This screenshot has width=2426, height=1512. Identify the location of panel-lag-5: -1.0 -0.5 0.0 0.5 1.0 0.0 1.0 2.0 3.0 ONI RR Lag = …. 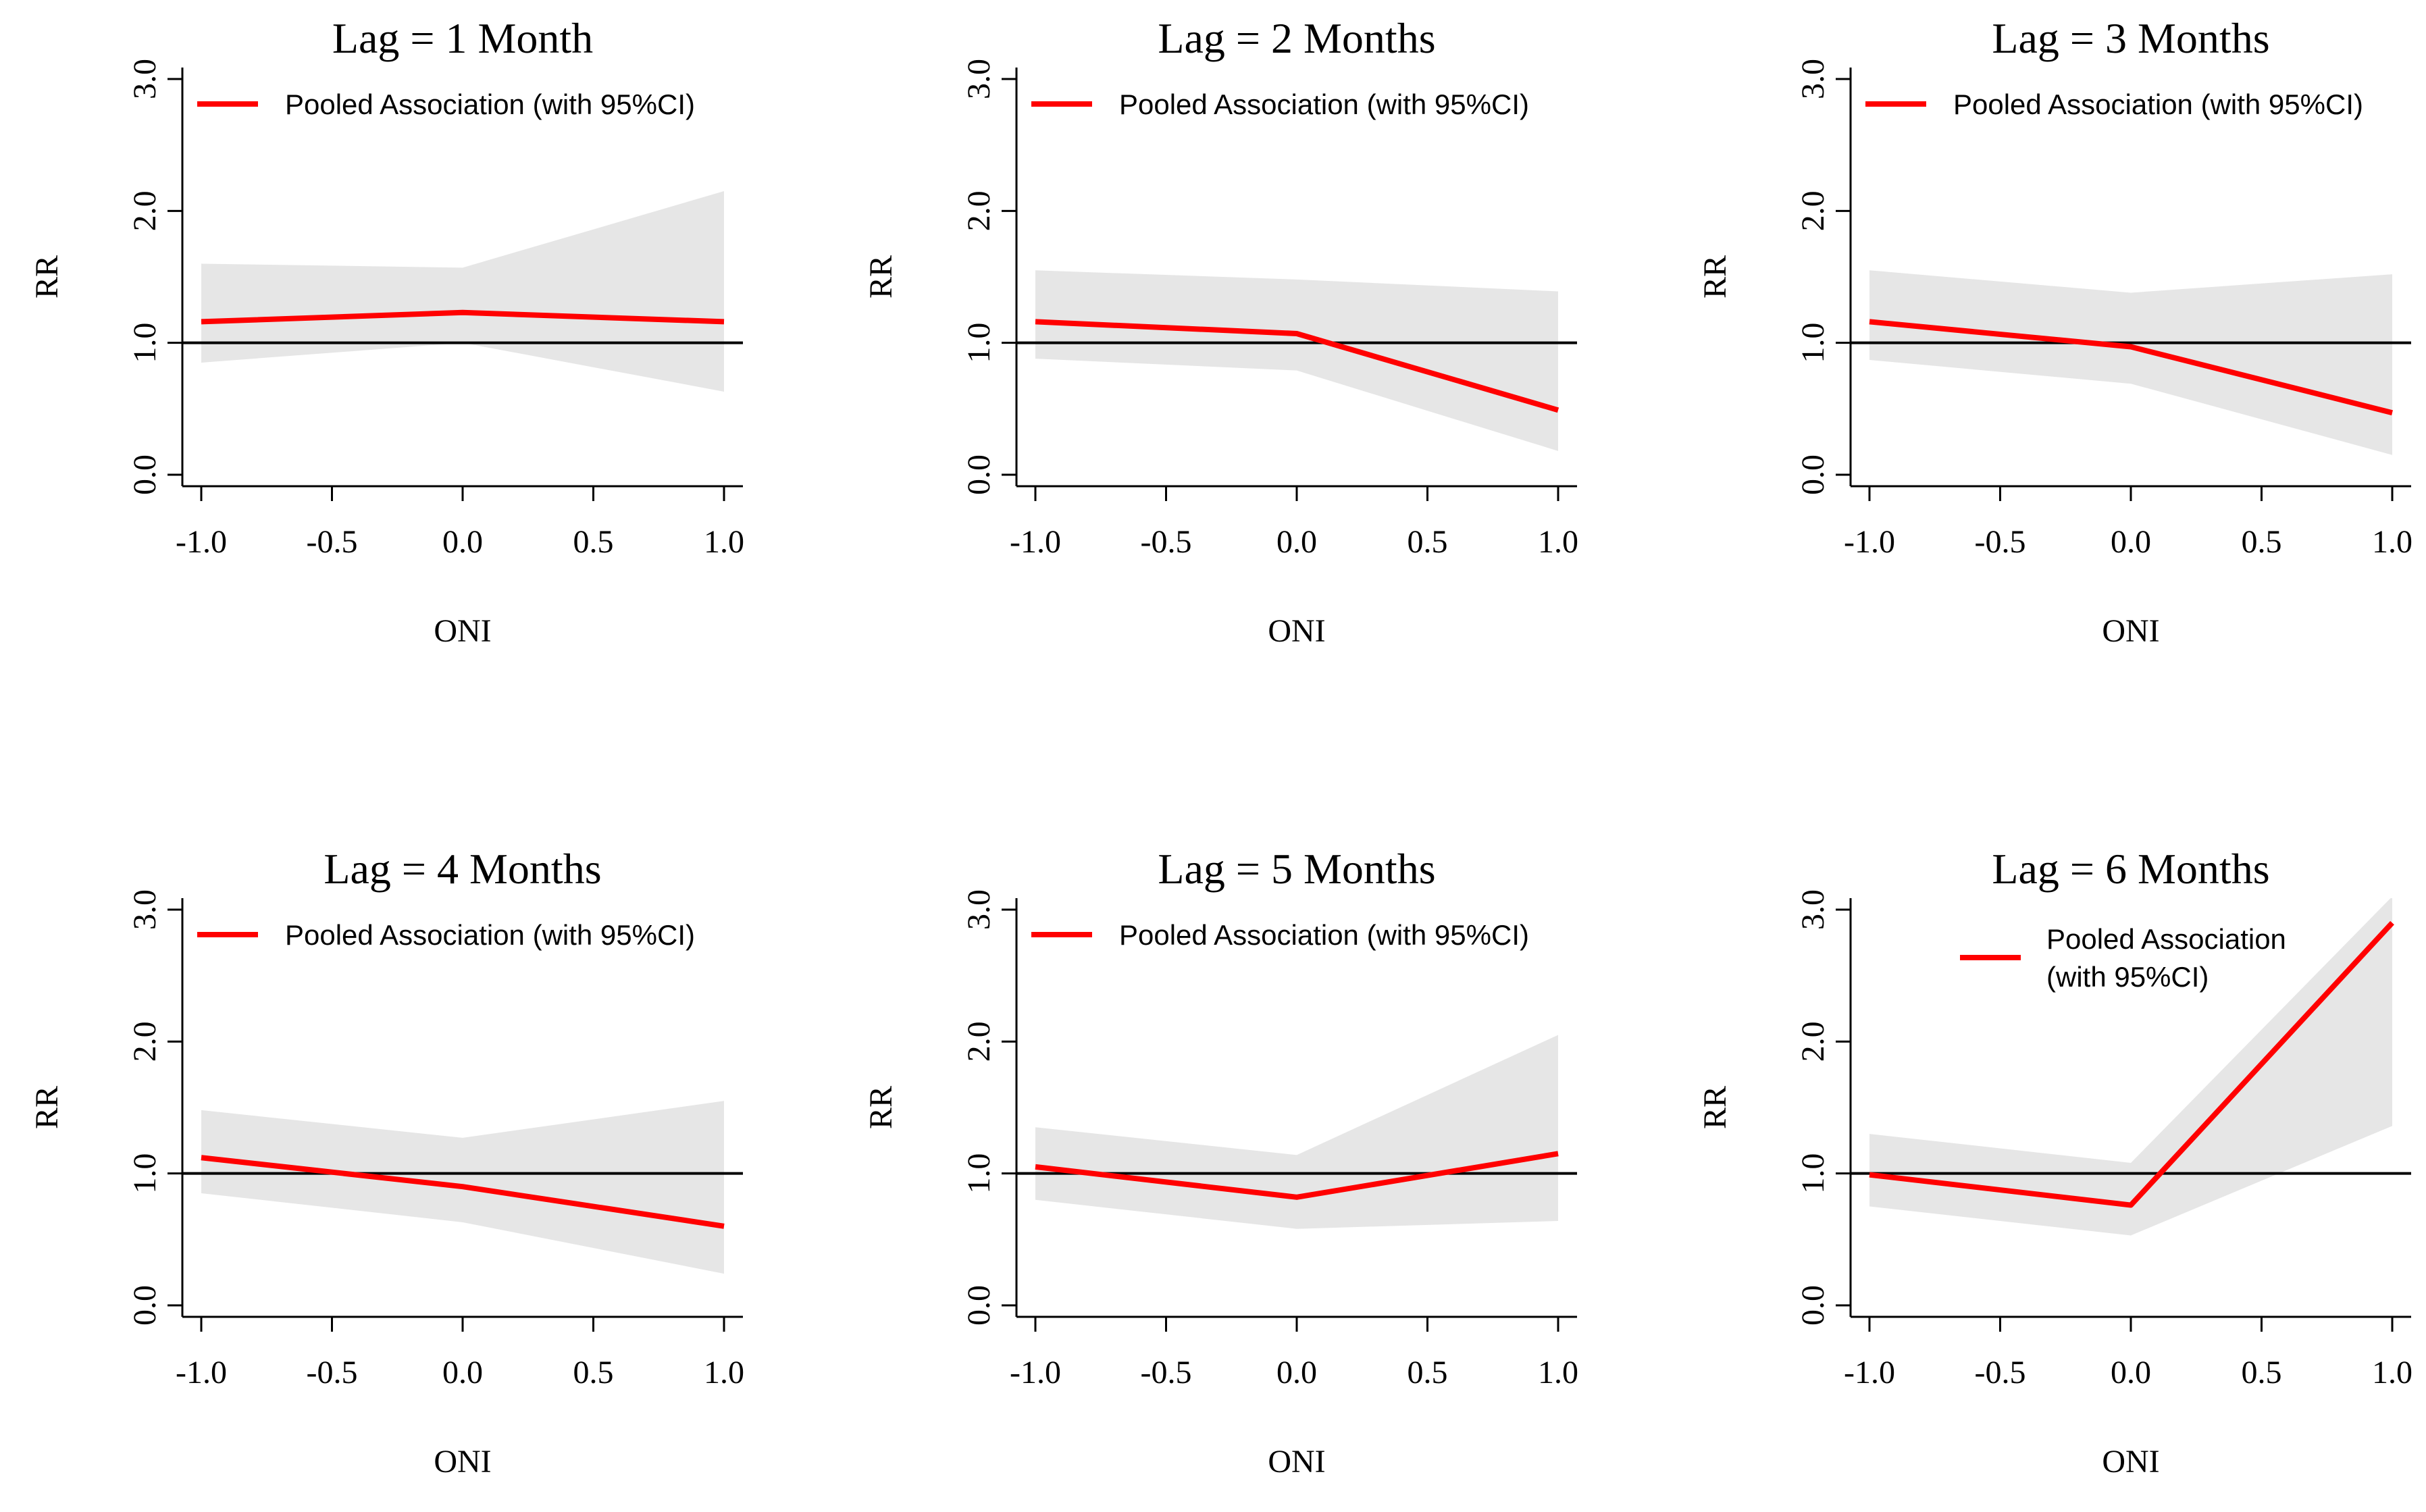
(1220, 1162).